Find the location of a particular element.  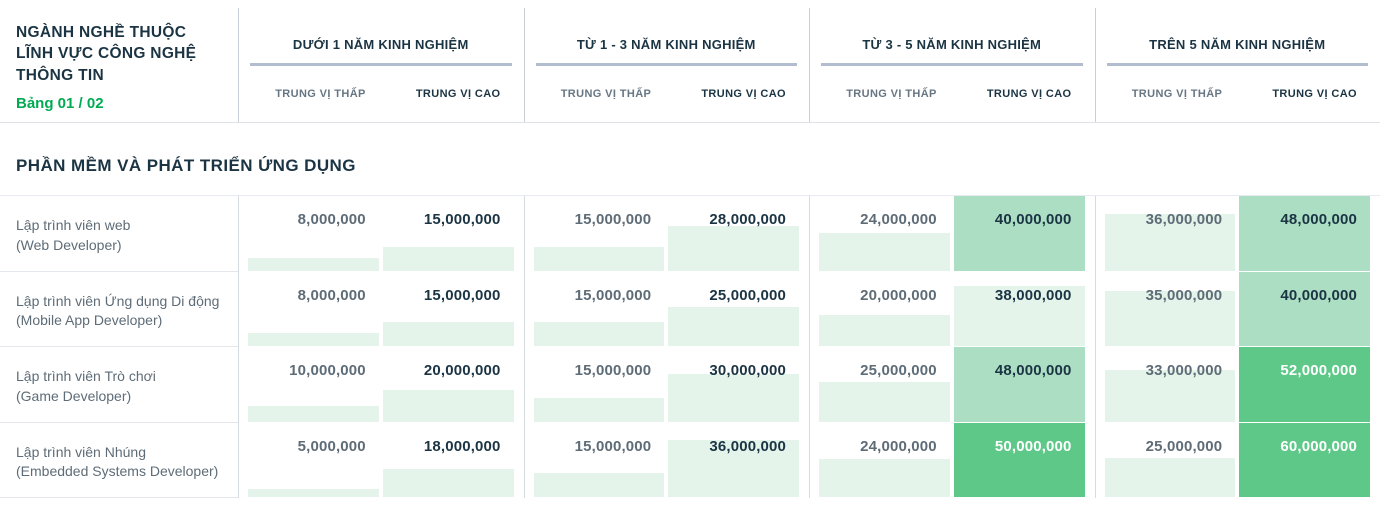

group-title: DƯỚI 1 NĂM KINH NGHIỆM is located at coordinates (380, 44).